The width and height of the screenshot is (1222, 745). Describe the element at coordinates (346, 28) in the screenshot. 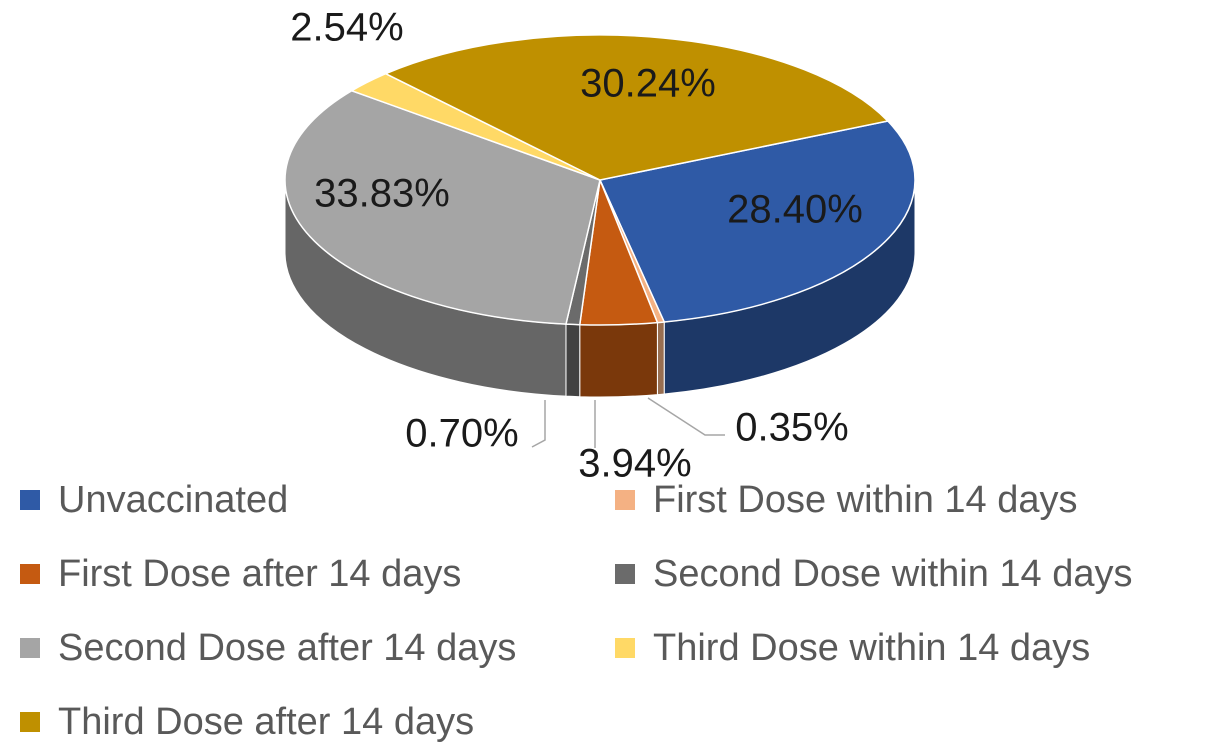

I see `data-label: 2.54%` at that location.